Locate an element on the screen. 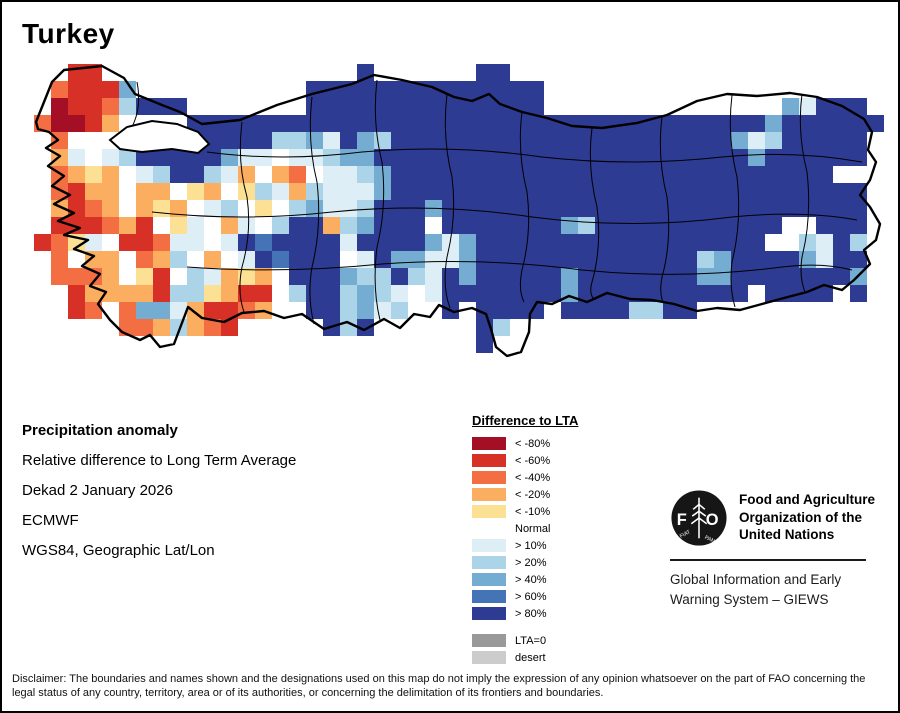 The height and width of the screenshot is (713, 900). legend-title: Difference to LTA is located at coordinates (525, 420).